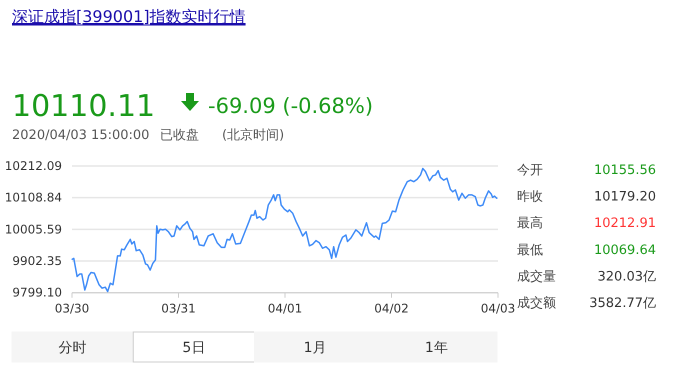  Describe the element at coordinates (178, 309) in the screenshot. I see `x-tick-label: 03/31` at that location.